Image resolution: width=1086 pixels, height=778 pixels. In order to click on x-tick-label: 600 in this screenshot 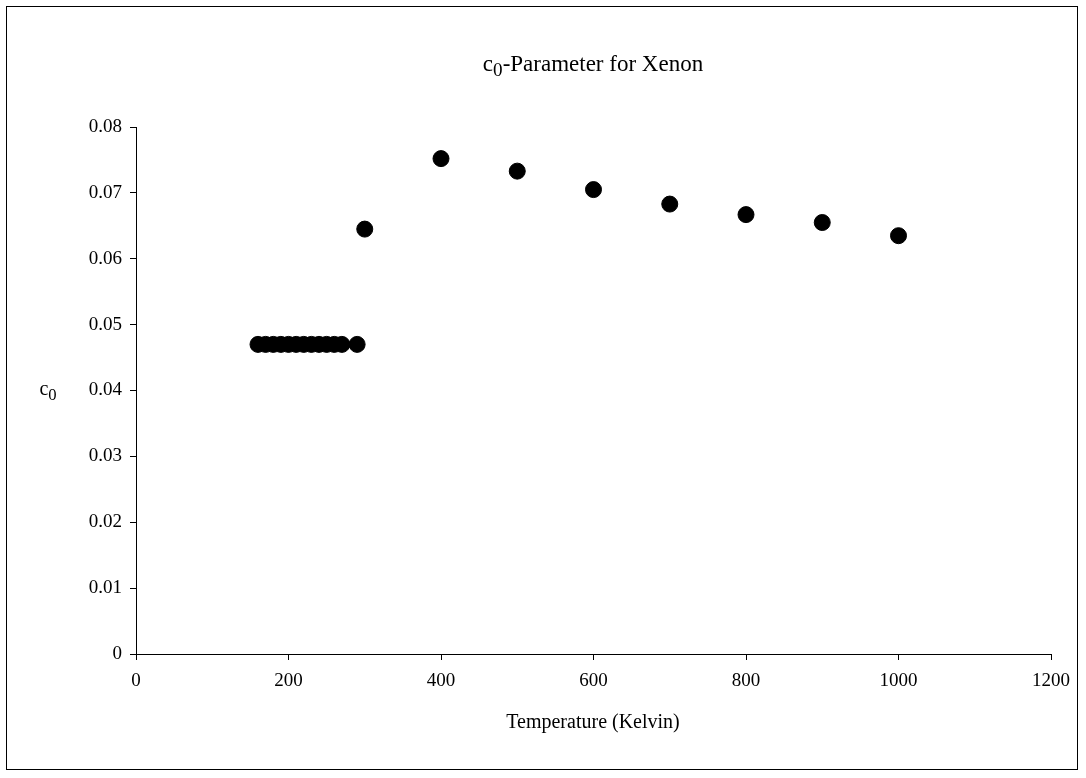, I will do `click(593, 680)`.